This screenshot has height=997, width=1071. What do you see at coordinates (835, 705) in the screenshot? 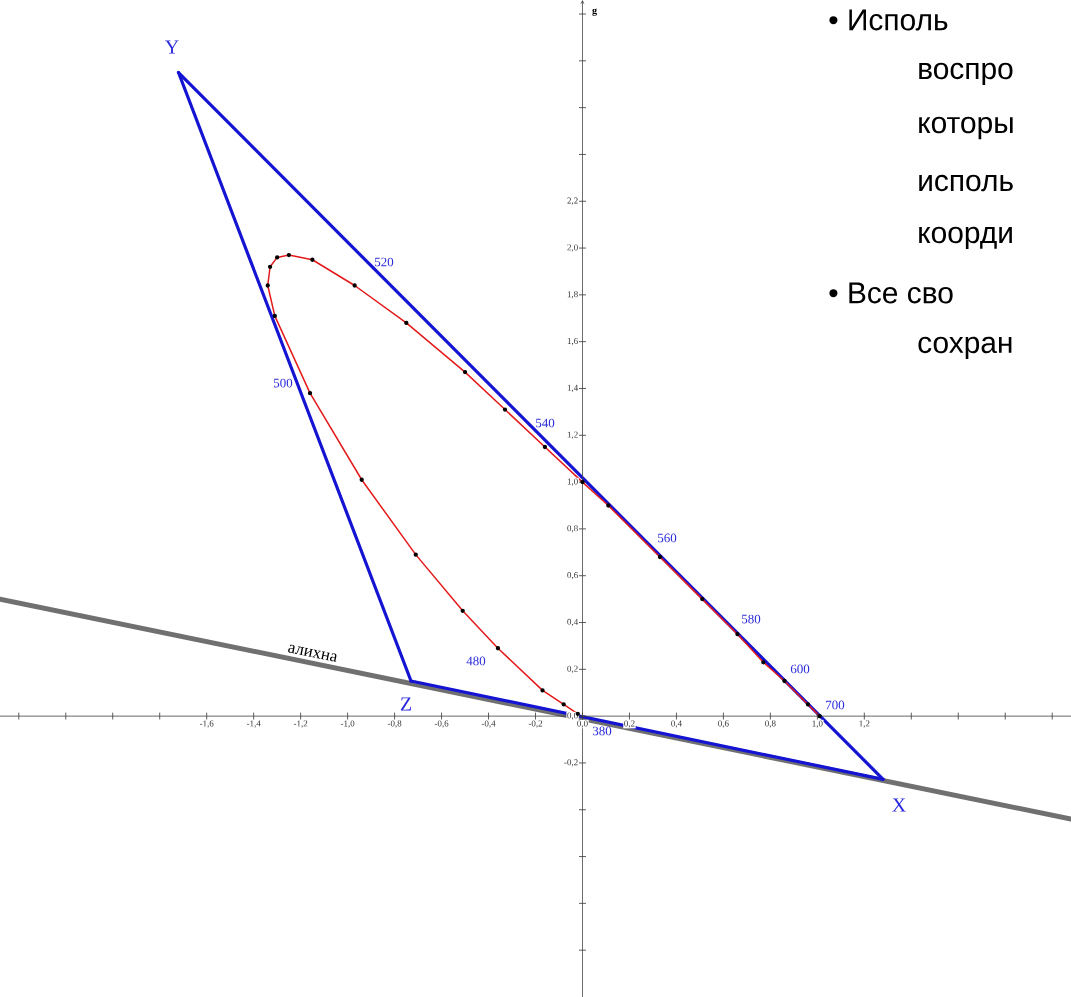
I see `annotation: 700` at bounding box center [835, 705].